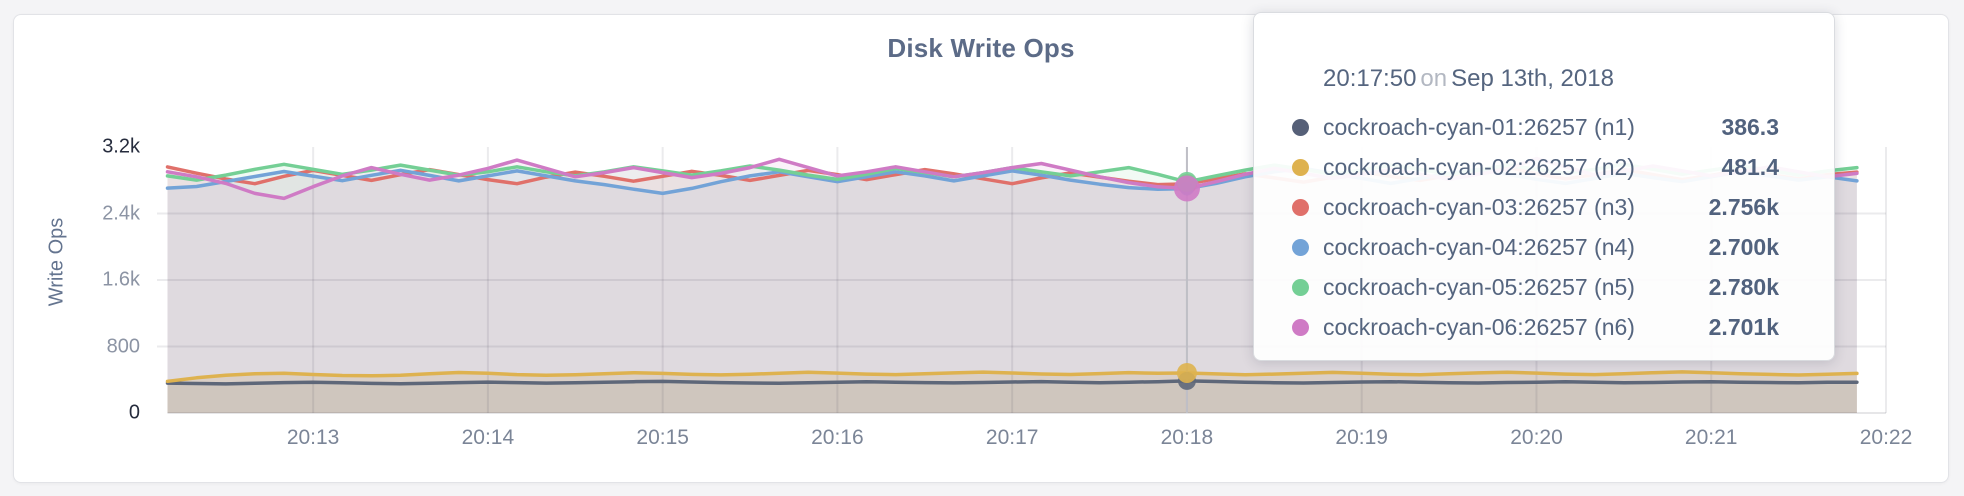  I want to click on tooltip-row: cockroach-cyan-05:26257 (n5) 2.780k, so click(1544, 287).